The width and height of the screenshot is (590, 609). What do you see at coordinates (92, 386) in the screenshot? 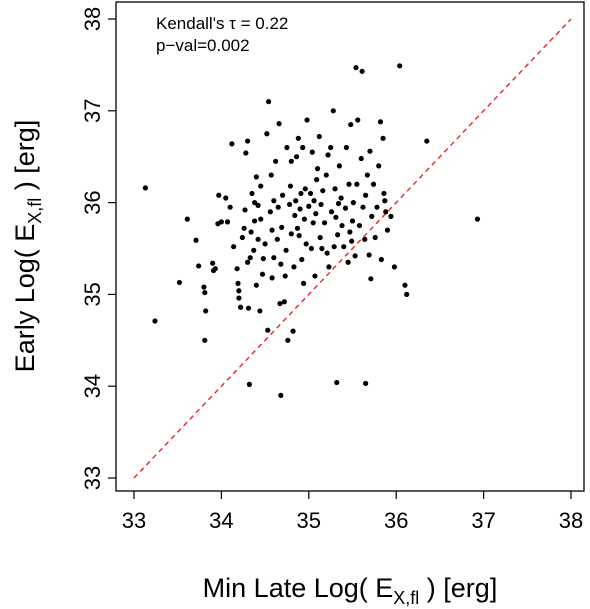
I see `y-tick-label: 34` at bounding box center [92, 386].